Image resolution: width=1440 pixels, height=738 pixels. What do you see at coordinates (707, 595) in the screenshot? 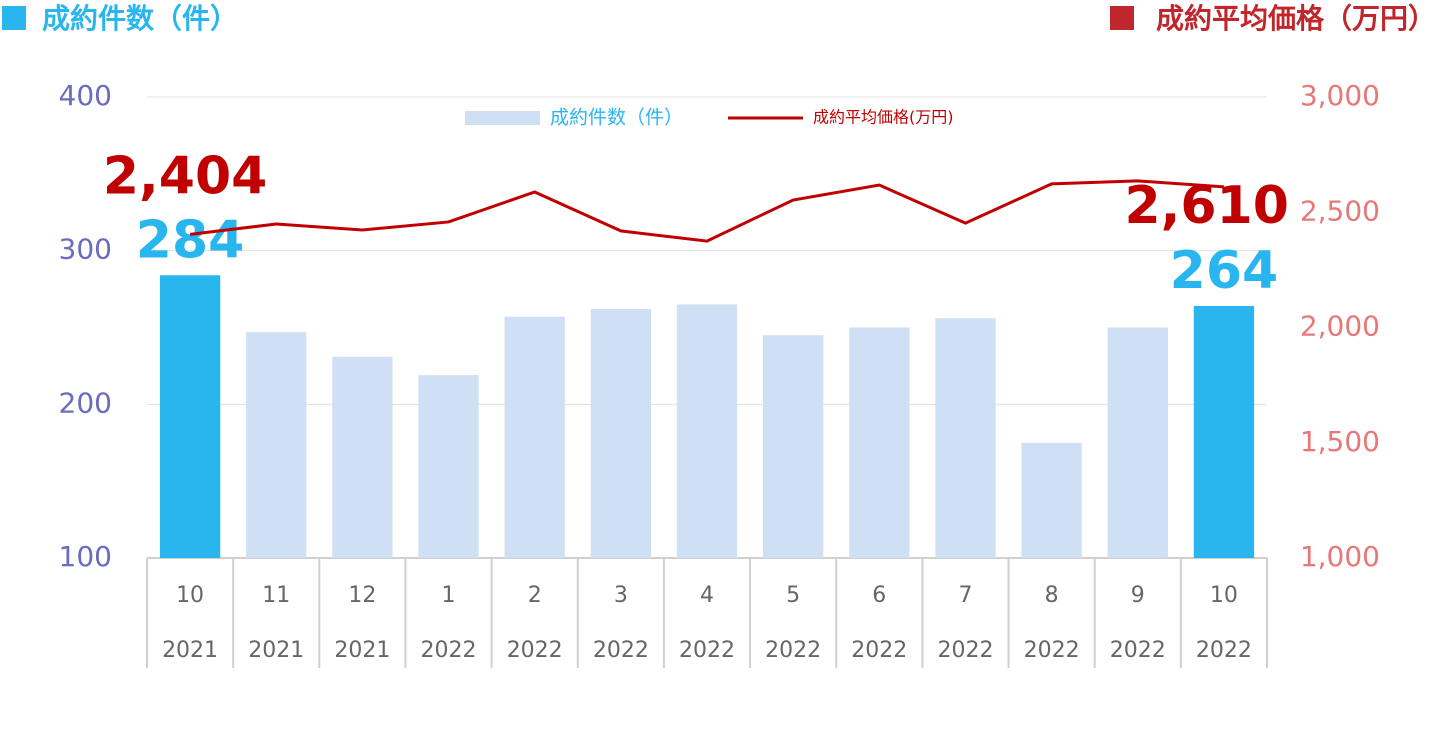
I see `x-tick-label: 4` at bounding box center [707, 595].